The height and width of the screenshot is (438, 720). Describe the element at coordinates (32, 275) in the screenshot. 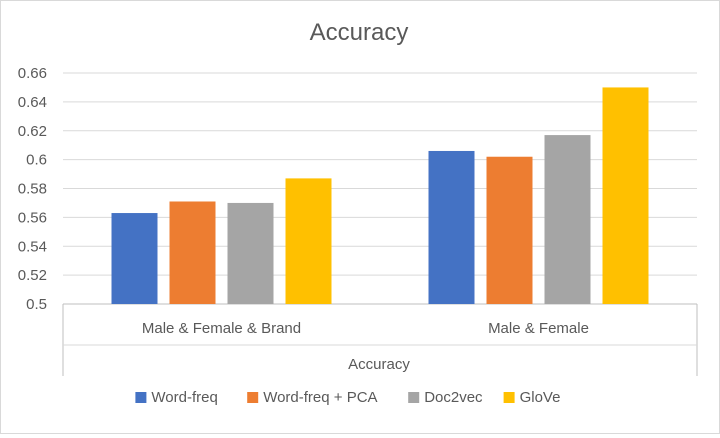

I see `y-tick-label: 0.52` at that location.